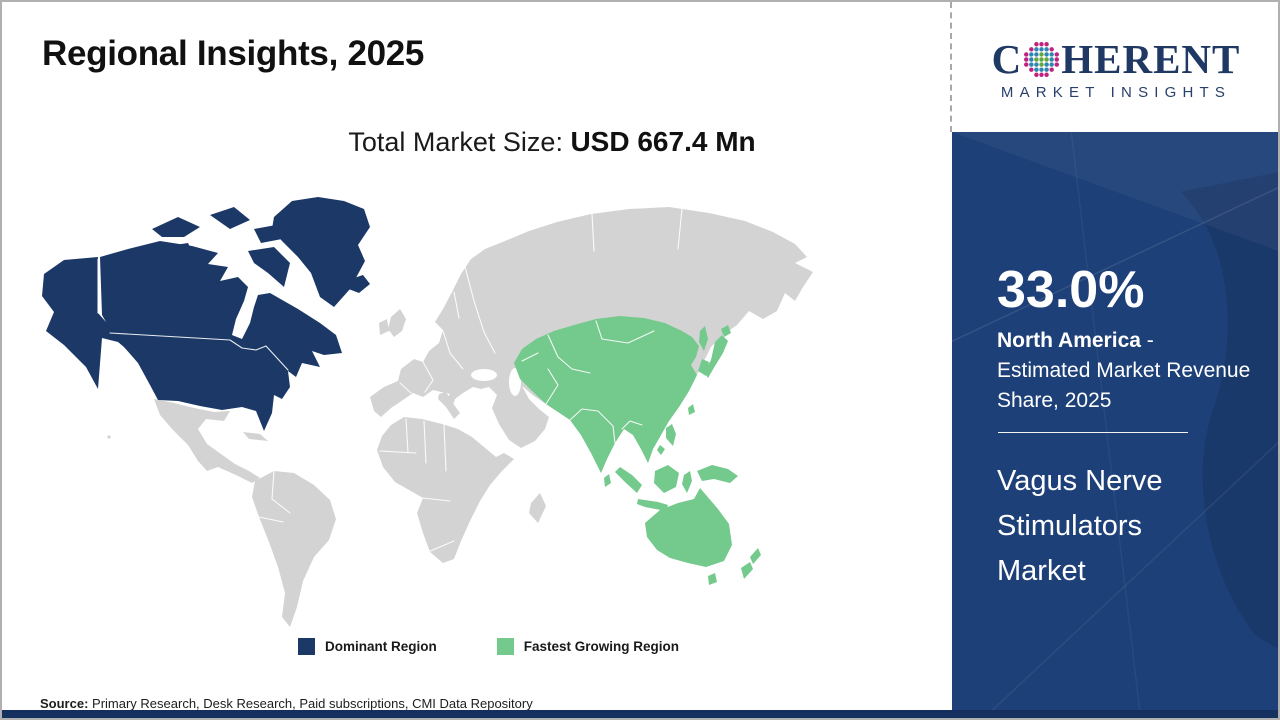 Image resolution: width=1280 pixels, height=720 pixels. I want to click on logo-wordmark: C HERENT, so click(1116, 59).